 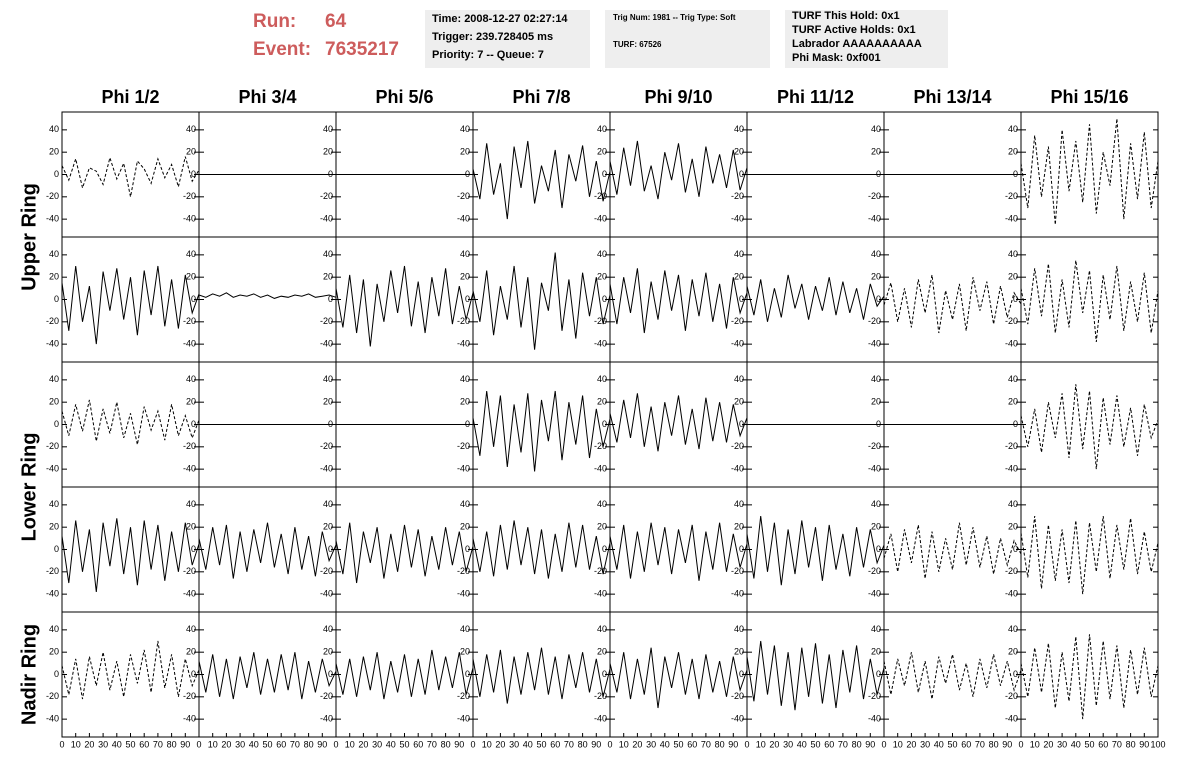 What do you see at coordinates (857, 44) in the screenshot?
I see `info-text: Labrador AAAAAAAAAA` at bounding box center [857, 44].